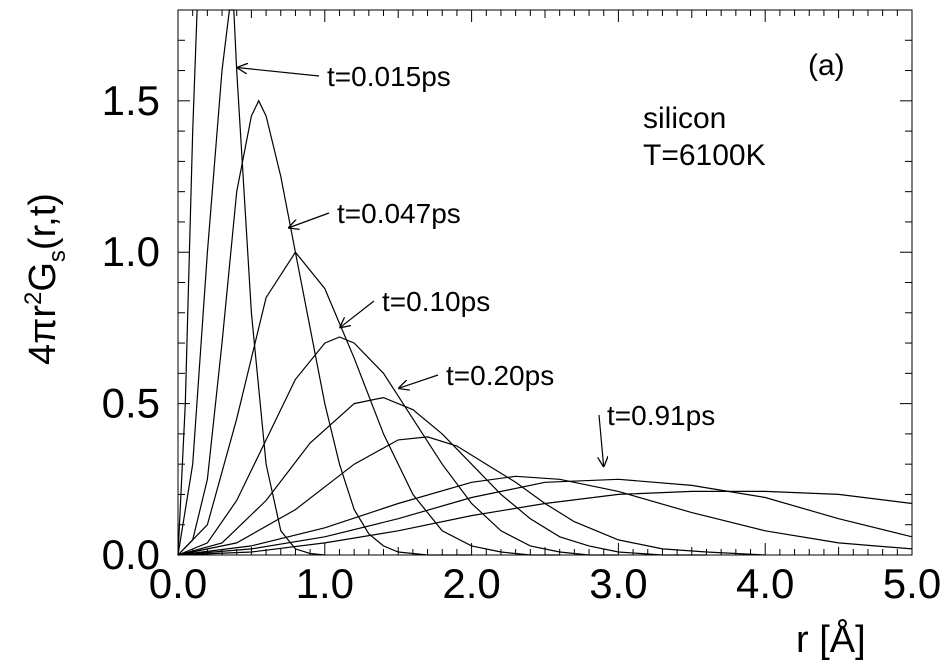  Describe the element at coordinates (43, 335) in the screenshot. I see `y-label-base: 4πr` at that location.